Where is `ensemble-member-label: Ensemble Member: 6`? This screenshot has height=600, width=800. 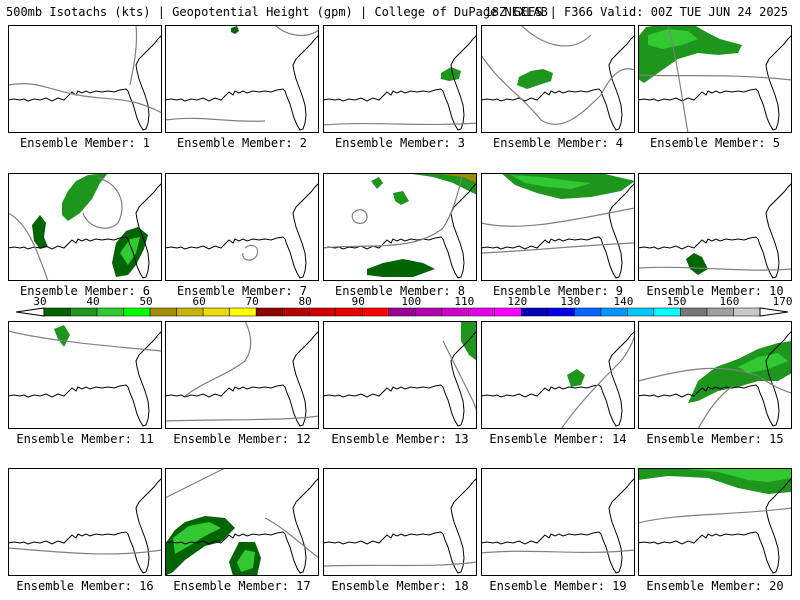 ensemble-member-label: Ensemble Member: 6 is located at coordinates (85, 291).